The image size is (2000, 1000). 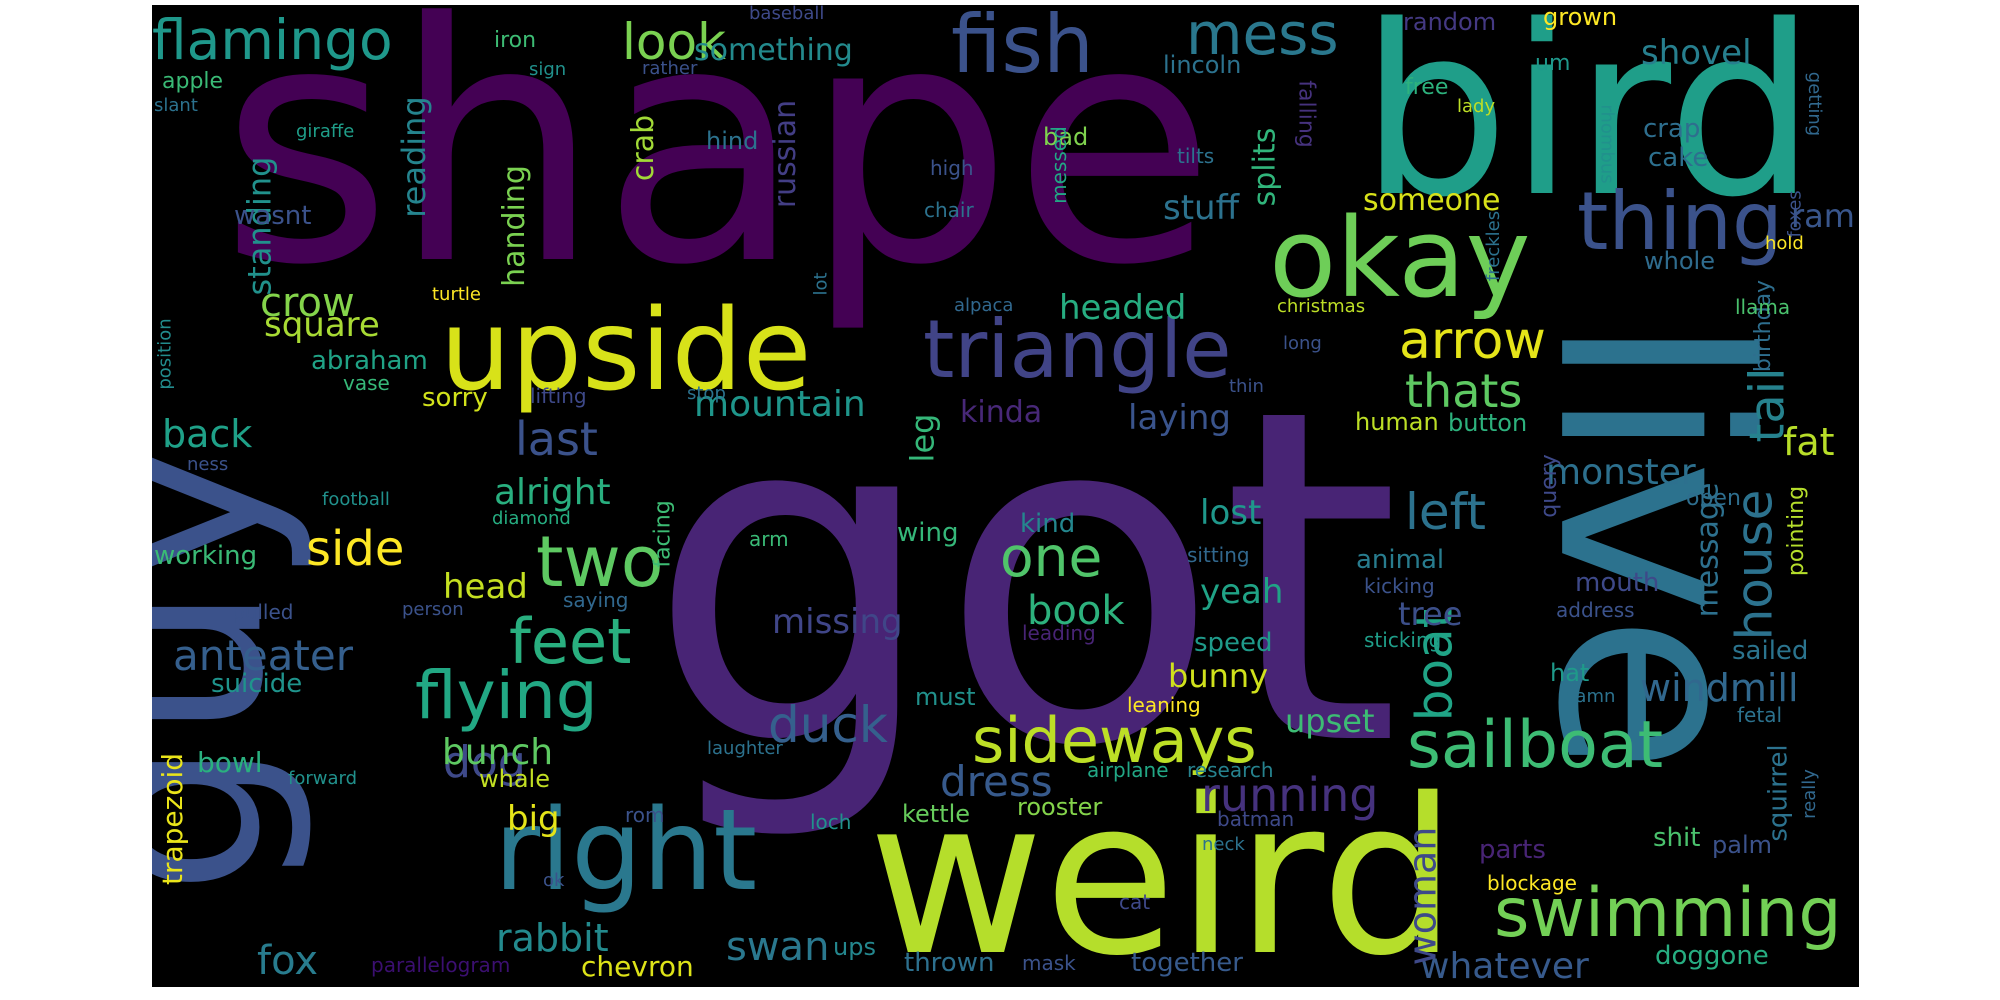 What do you see at coordinates (1218, 676) in the screenshot?
I see `word-bunny: bunny` at bounding box center [1218, 676].